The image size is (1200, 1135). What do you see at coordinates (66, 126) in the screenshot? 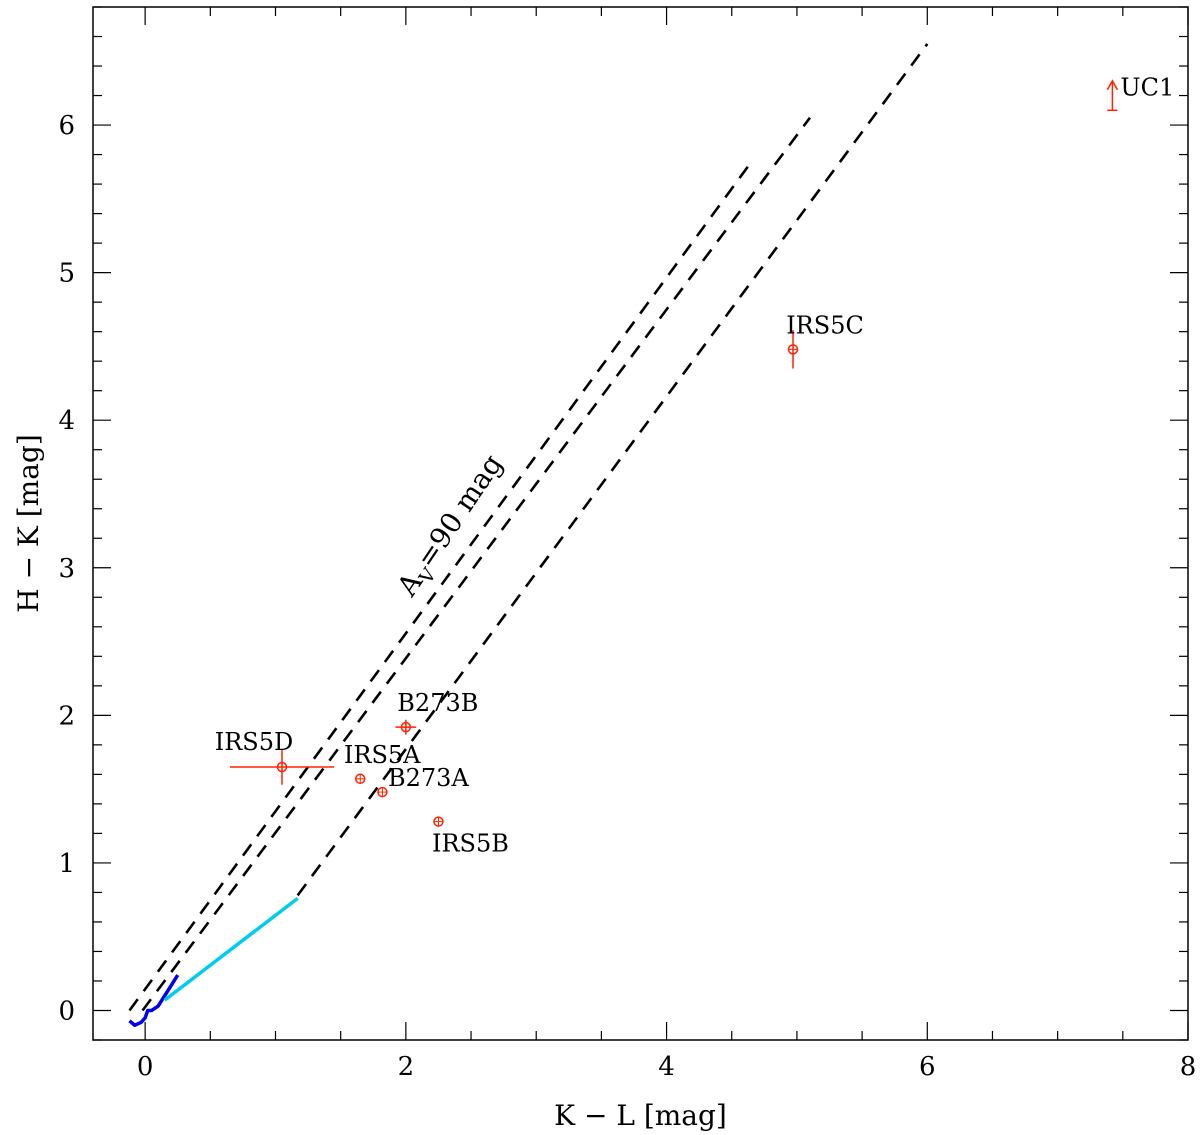
I see `y-tick-label: 6` at bounding box center [66, 126].